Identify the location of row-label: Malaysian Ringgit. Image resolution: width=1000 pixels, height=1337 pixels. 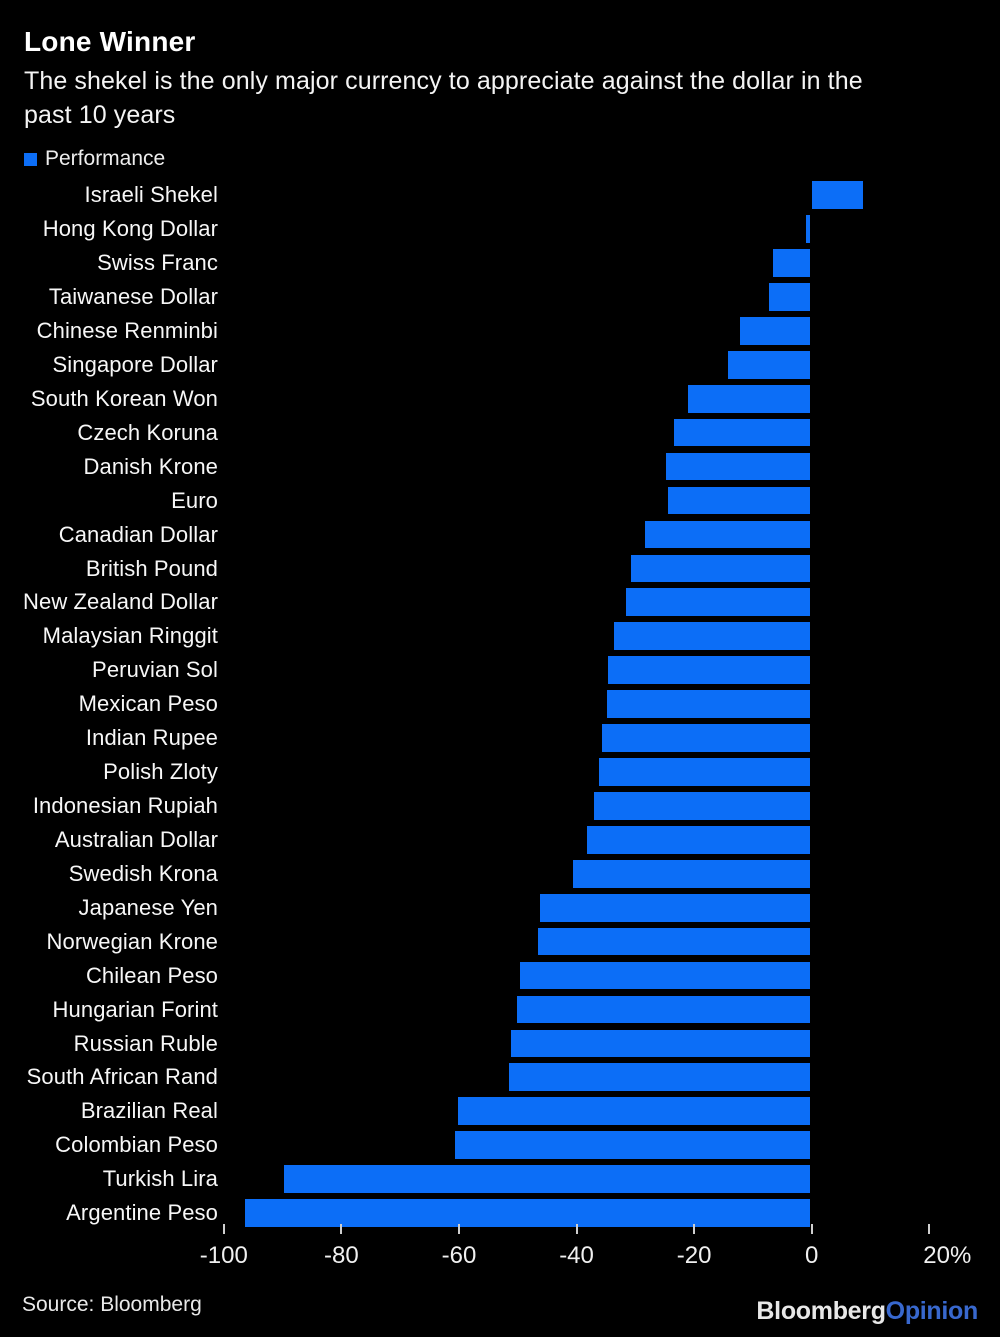
(130, 636).